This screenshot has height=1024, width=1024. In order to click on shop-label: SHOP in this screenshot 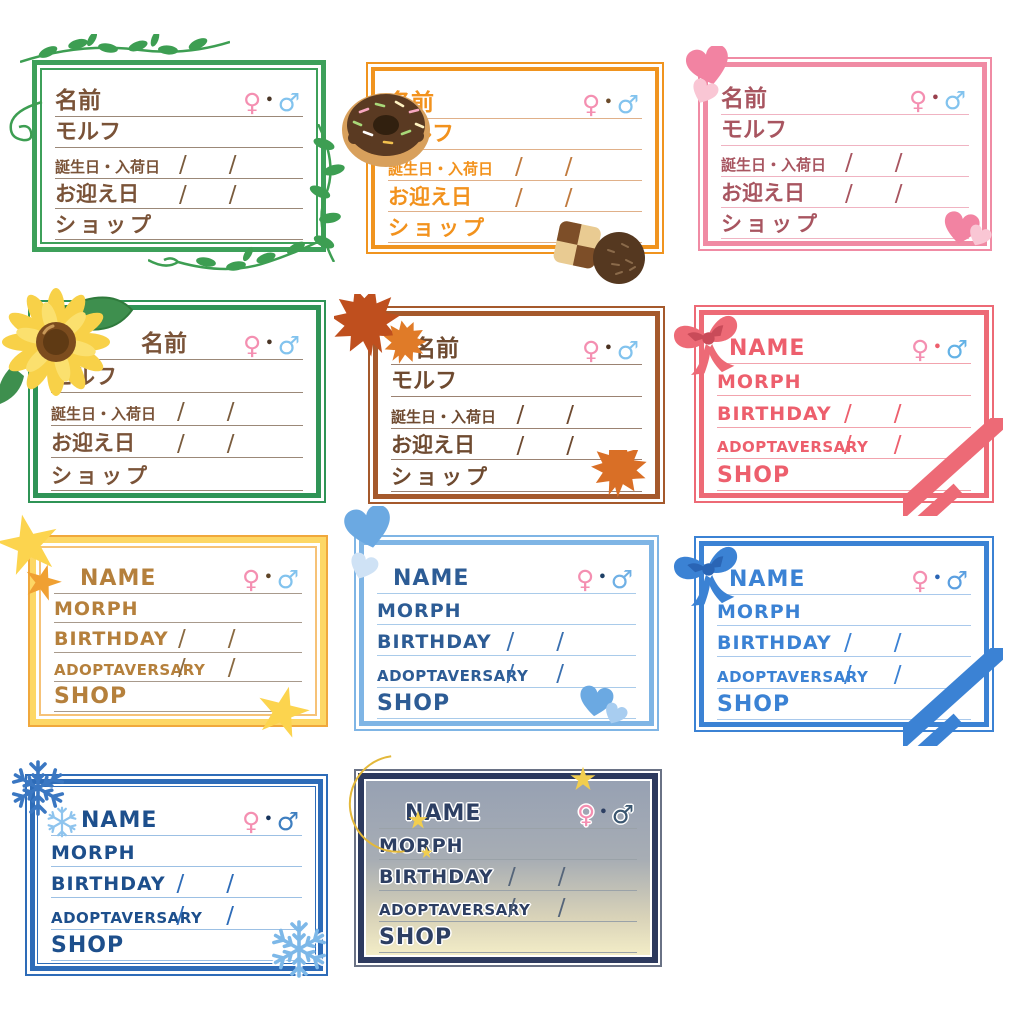, I will do `click(88, 945)`.